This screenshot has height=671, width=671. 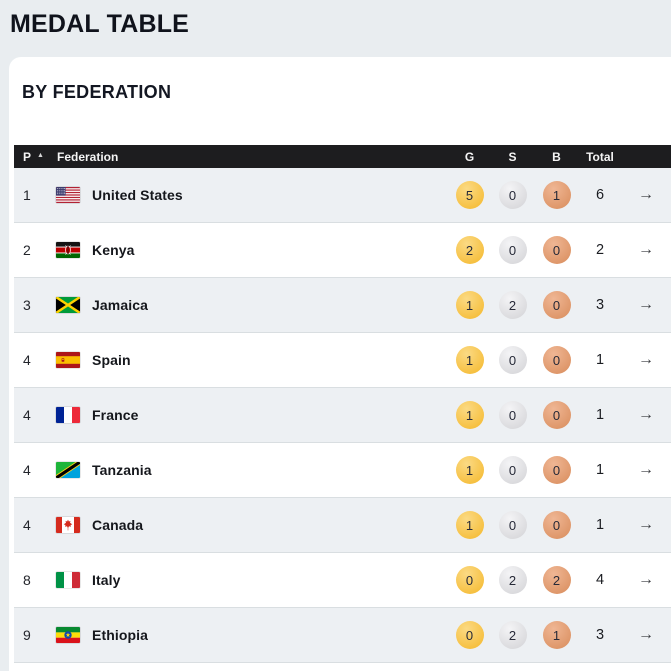 I want to click on row-federation-cell: Spain, so click(x=251, y=360).